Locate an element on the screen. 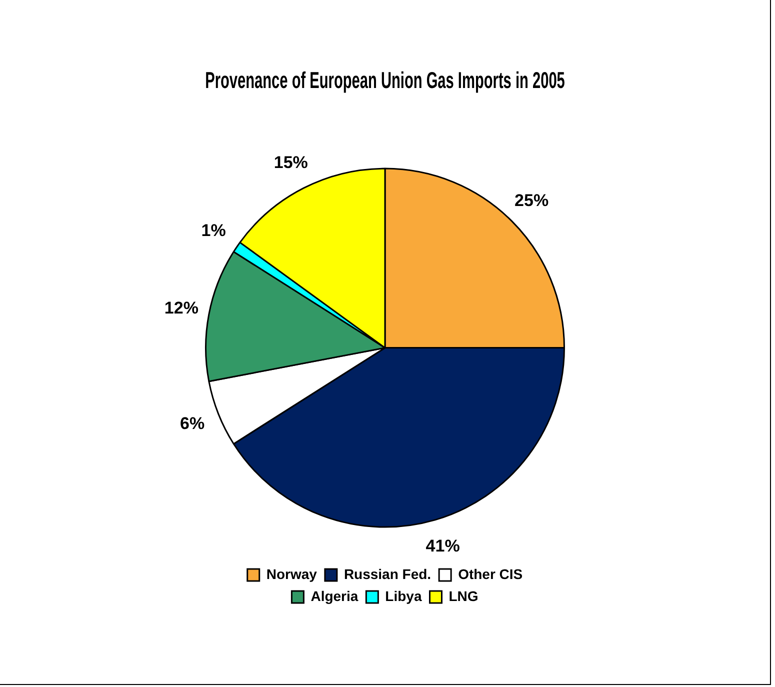 The image size is (775, 687). legend-label: Russian Fed. is located at coordinates (388, 574).